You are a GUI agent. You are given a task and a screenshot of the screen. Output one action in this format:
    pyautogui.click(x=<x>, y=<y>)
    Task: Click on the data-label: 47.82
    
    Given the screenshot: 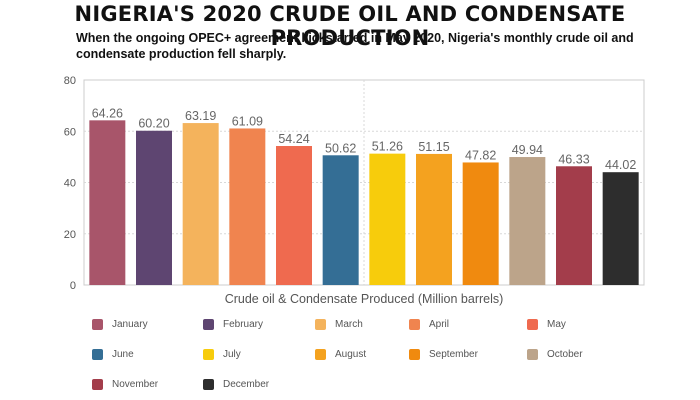 What is the action you would take?
    pyautogui.click(x=480, y=155)
    